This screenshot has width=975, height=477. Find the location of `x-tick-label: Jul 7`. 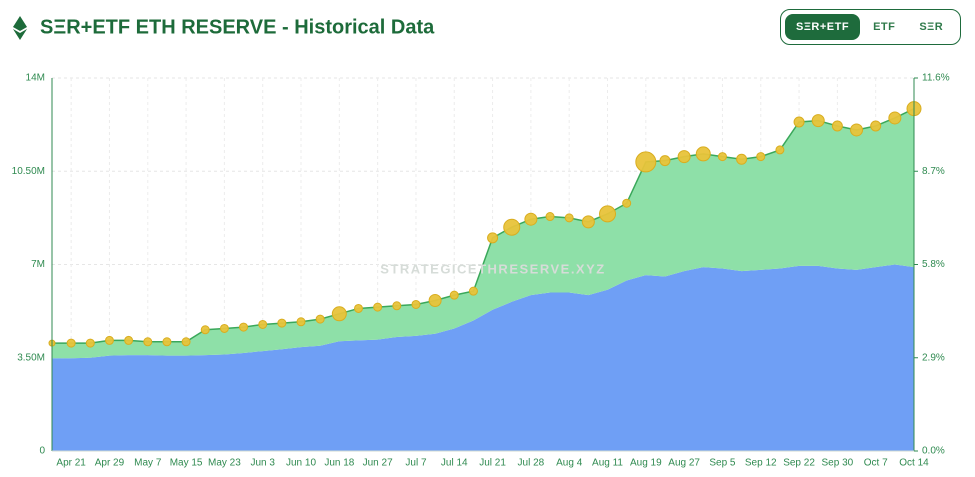

x-tick-label: Jul 7 is located at coordinates (416, 463).